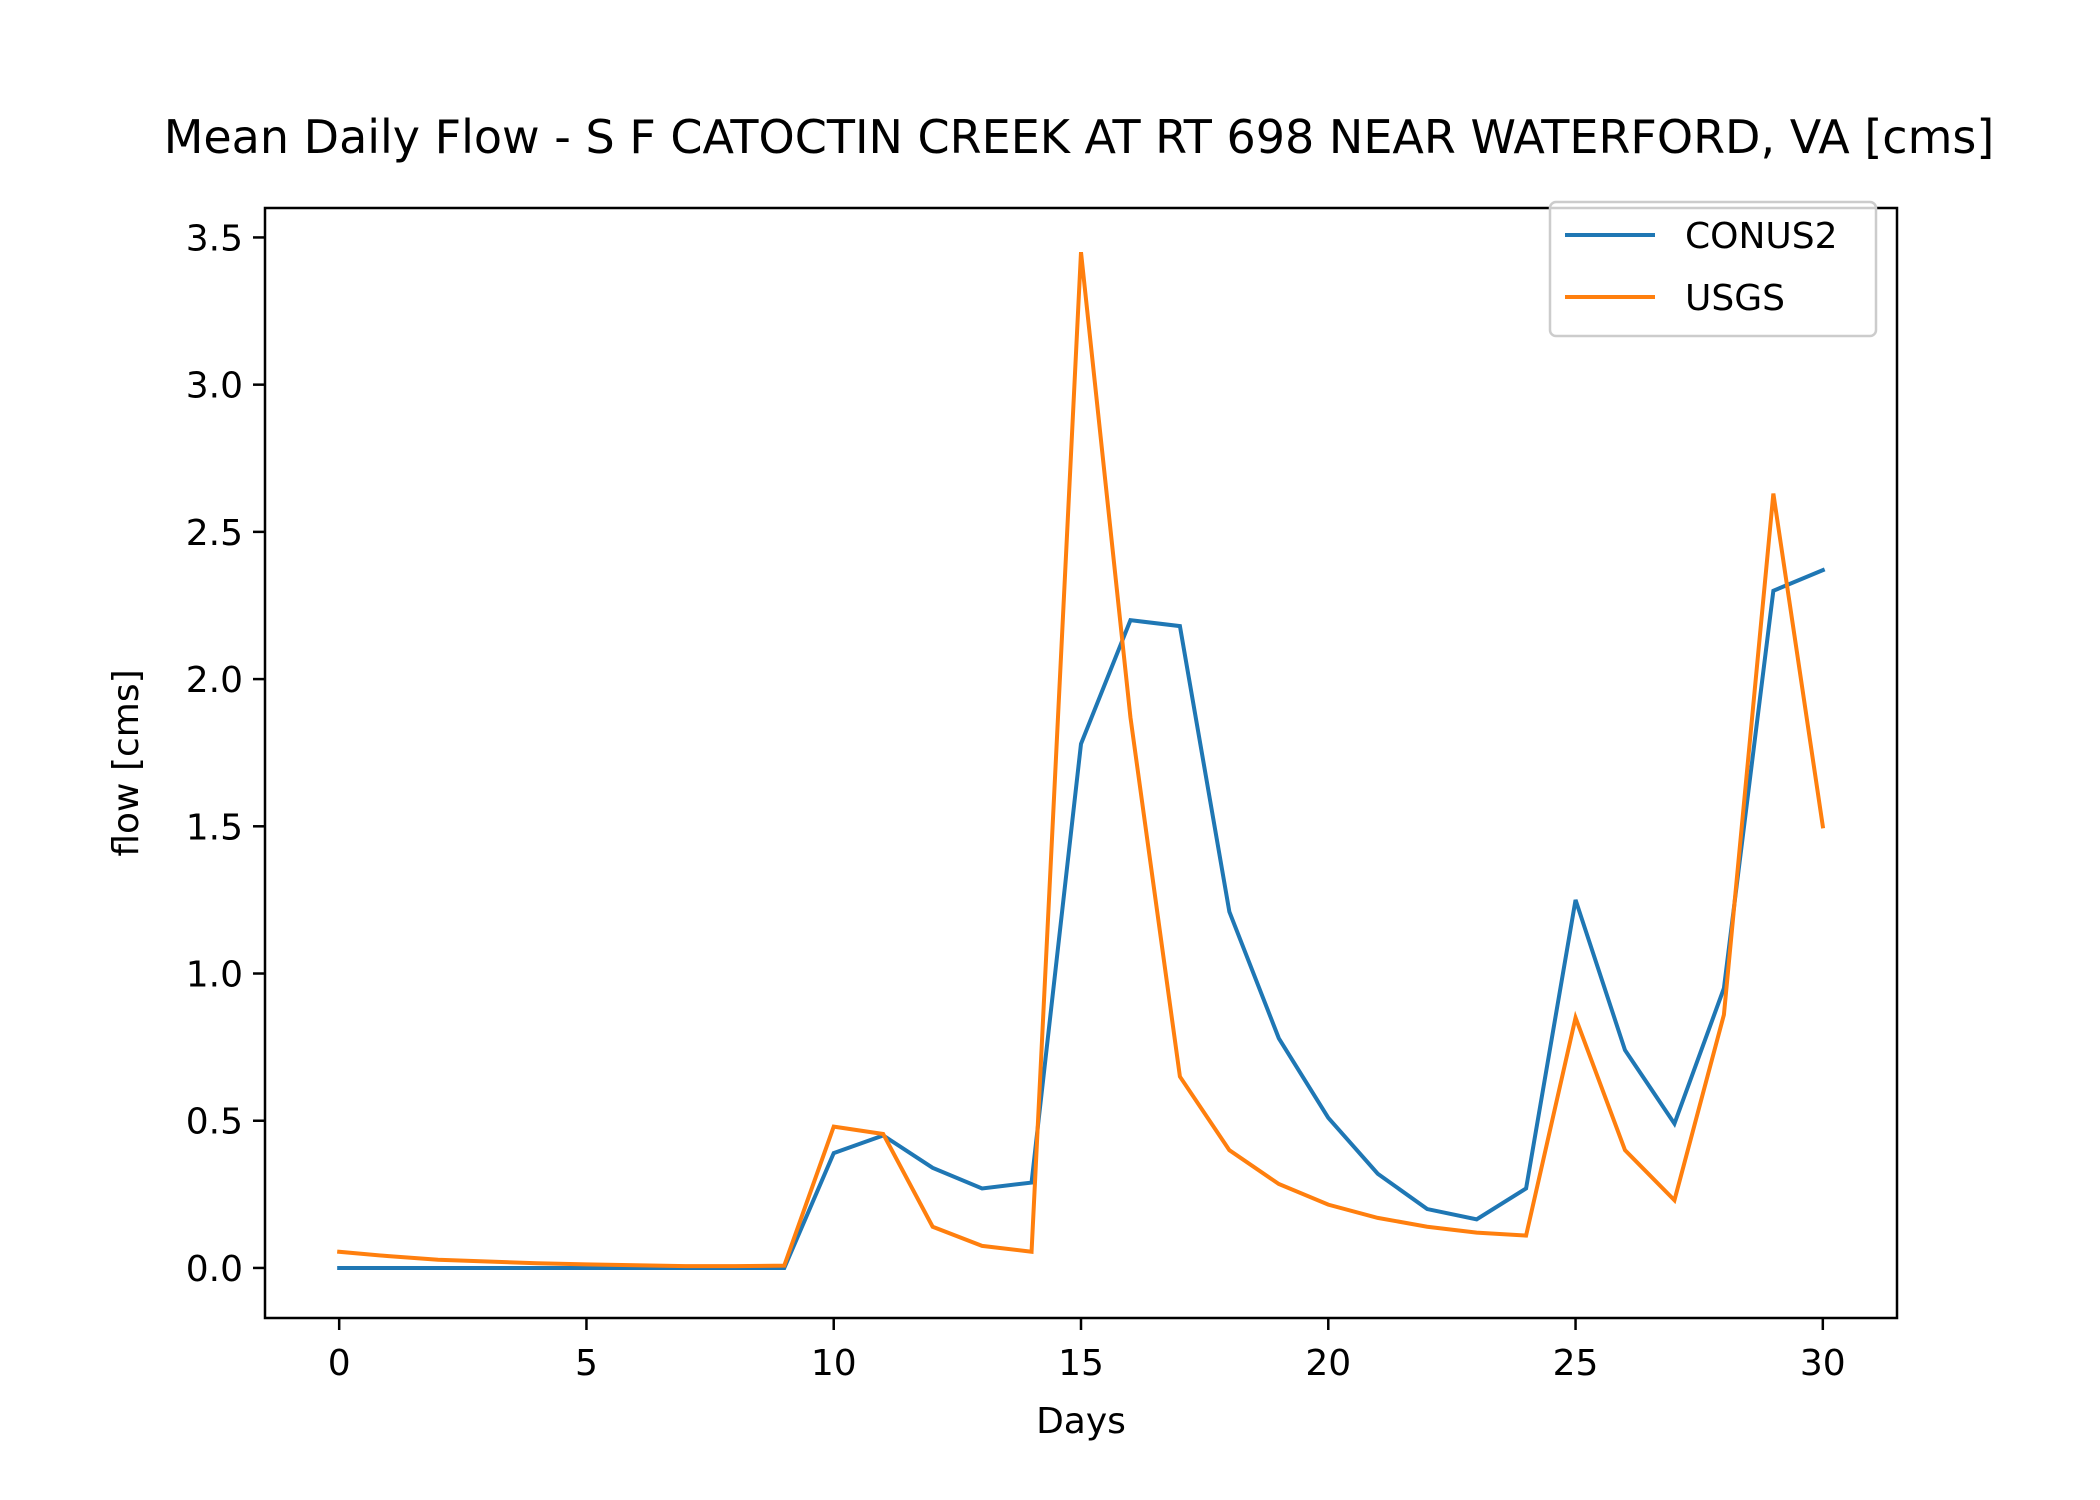  Describe the element at coordinates (1081, 1363) in the screenshot. I see `x-tick-label: 15` at that location.